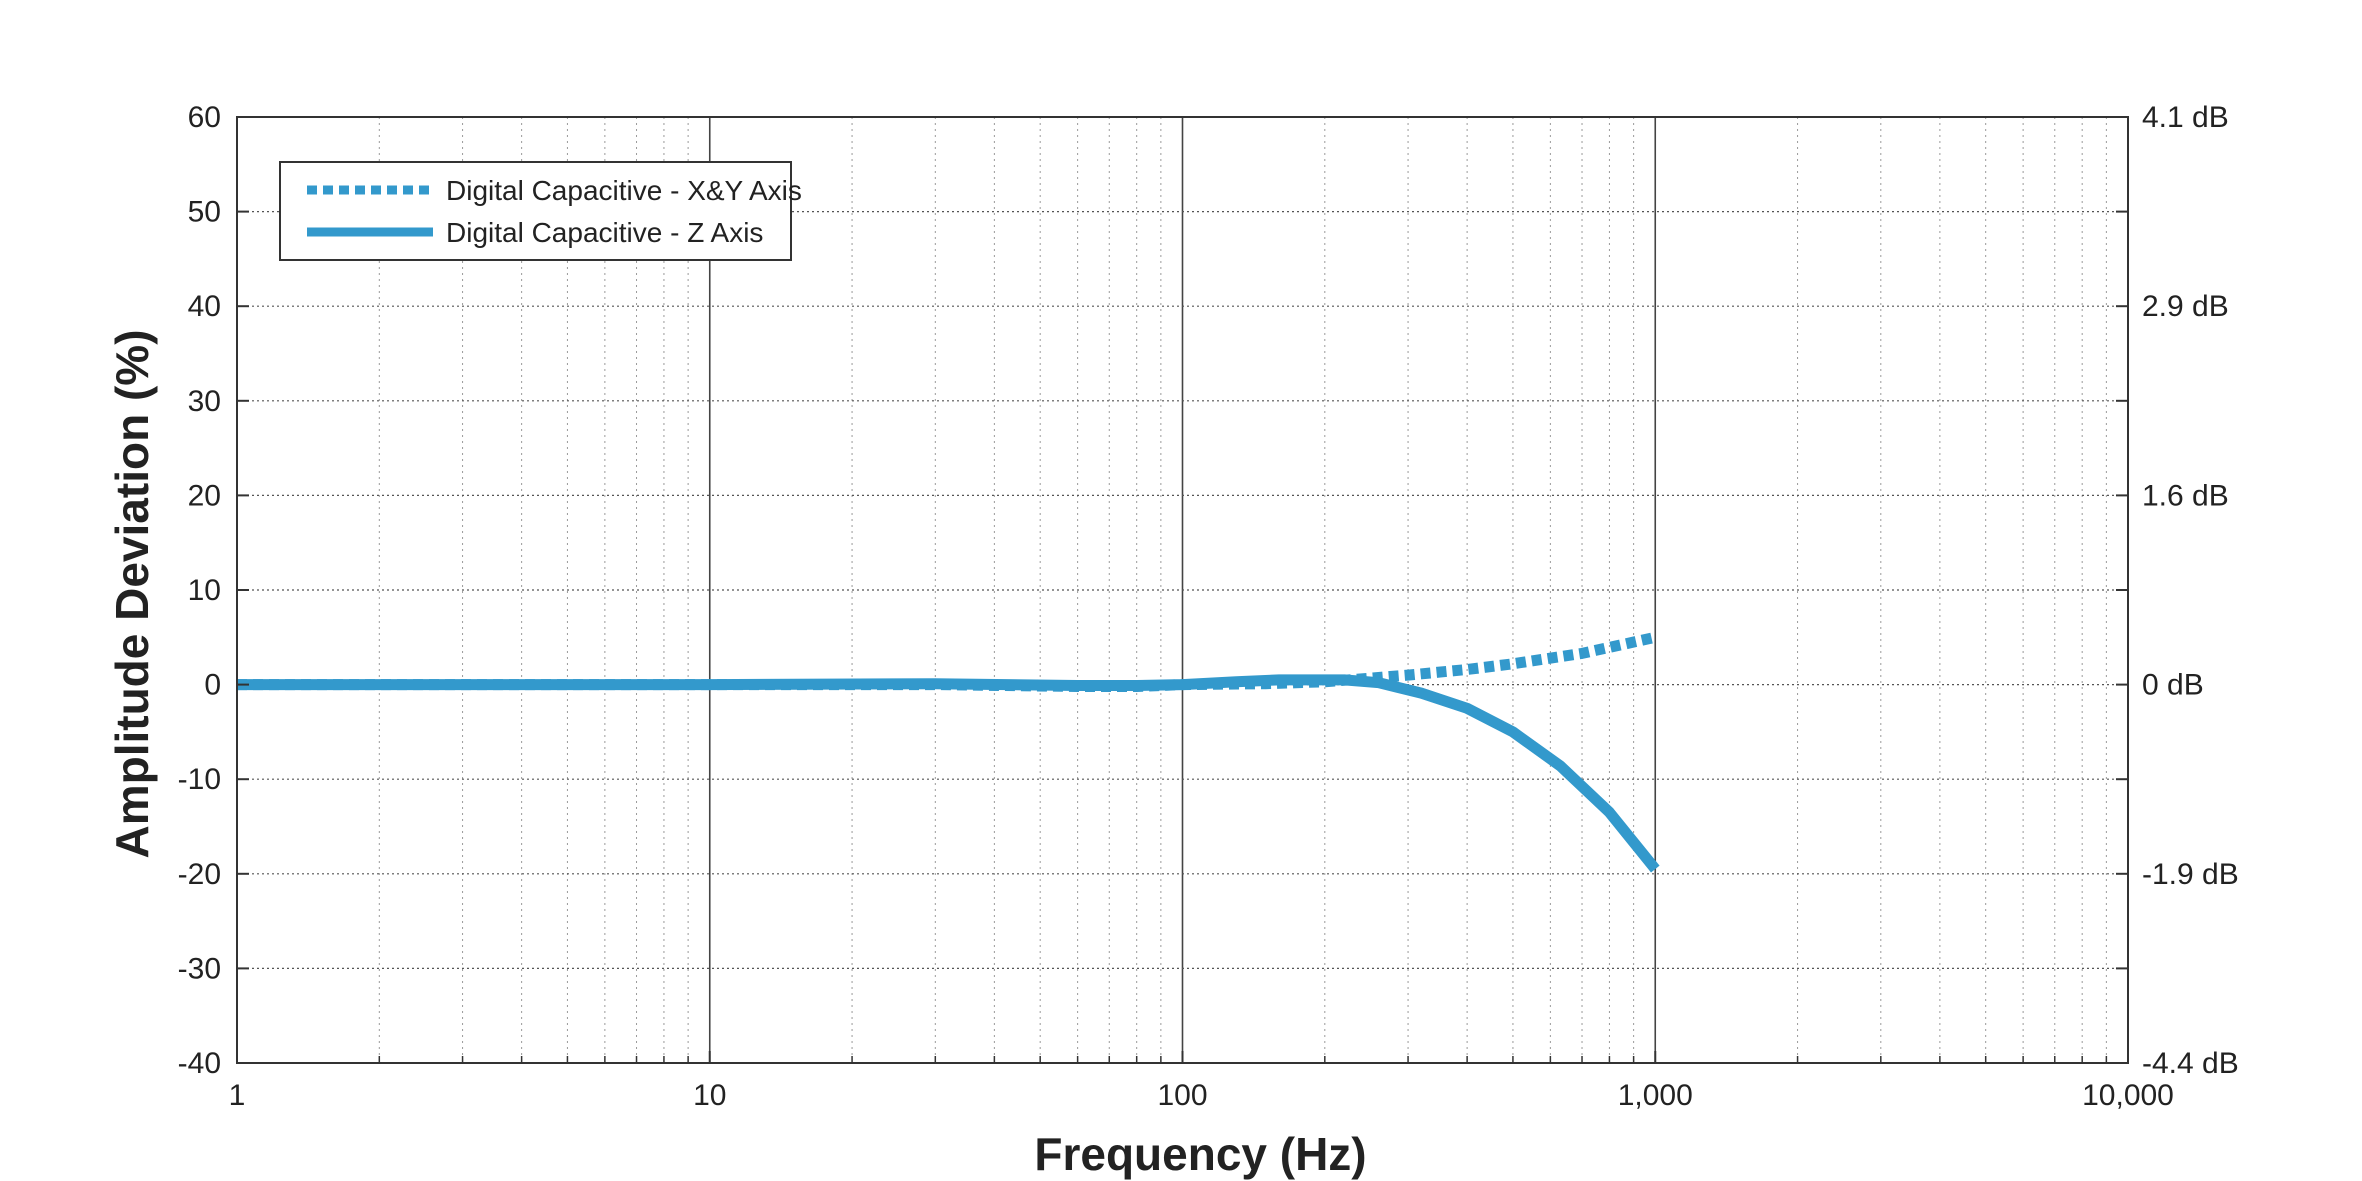  What do you see at coordinates (2173, 685) in the screenshot?
I see `right-axis-tick-label: 0 dB` at bounding box center [2173, 685].